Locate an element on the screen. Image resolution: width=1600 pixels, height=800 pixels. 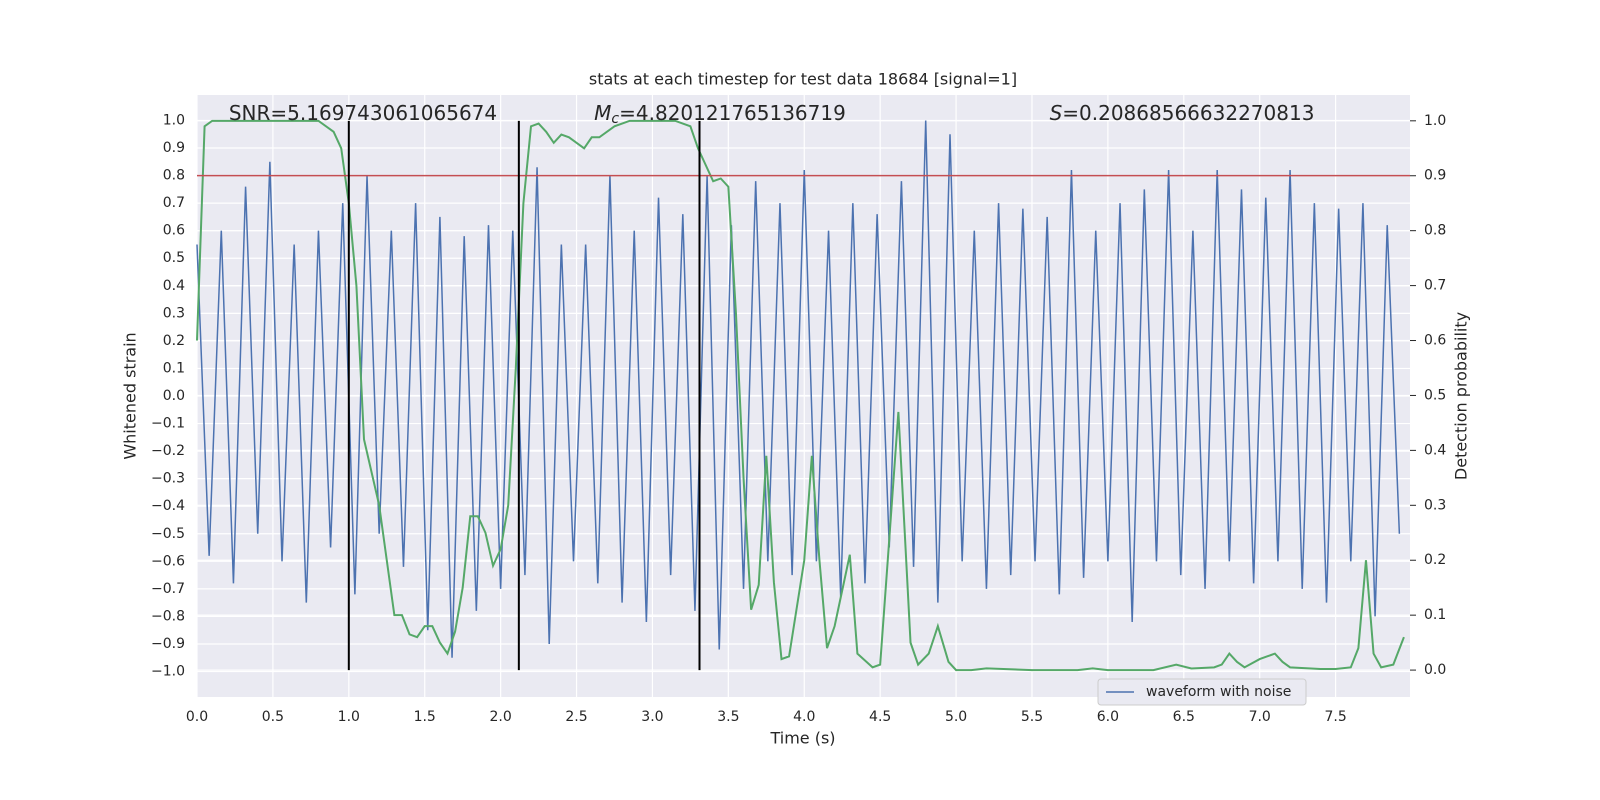
y-axis-label: Whitened strain is located at coordinates (130, 395).